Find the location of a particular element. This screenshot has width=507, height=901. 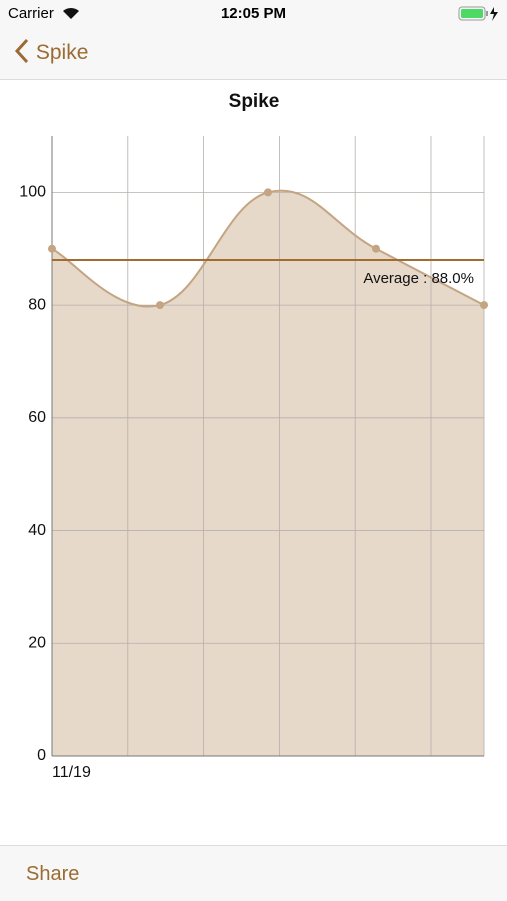

nav-bar: Spike is located at coordinates (253, 54).